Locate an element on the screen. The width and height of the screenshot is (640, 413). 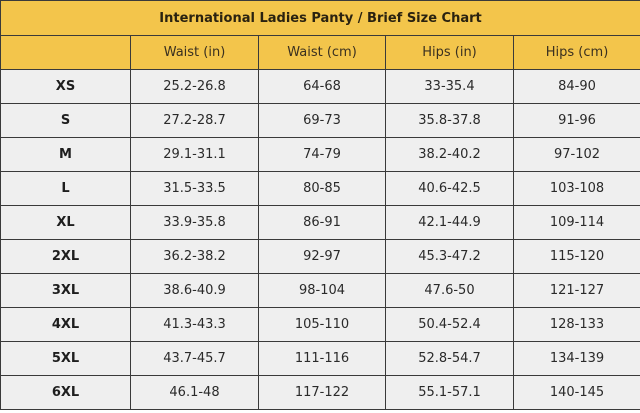
measurement-cell: 64-68 is located at coordinates (322, 86).